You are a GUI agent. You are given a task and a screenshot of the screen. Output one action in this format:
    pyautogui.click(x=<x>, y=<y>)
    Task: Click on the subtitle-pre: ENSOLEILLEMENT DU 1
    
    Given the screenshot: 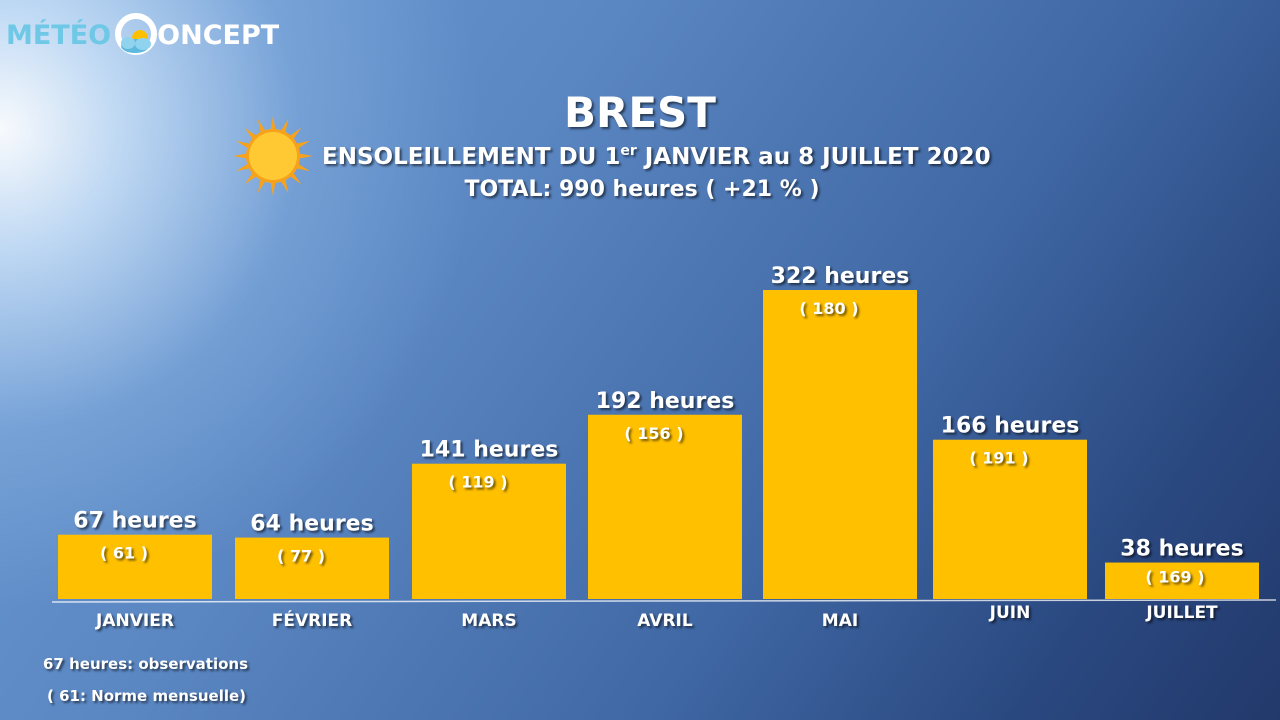 What is the action you would take?
    pyautogui.click(x=471, y=157)
    